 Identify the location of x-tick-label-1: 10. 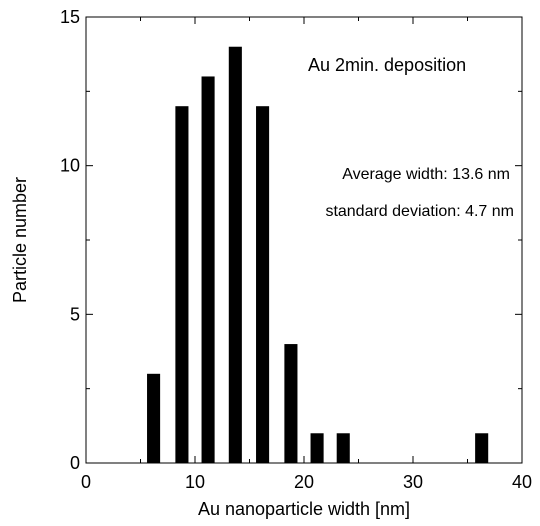
(195, 482).